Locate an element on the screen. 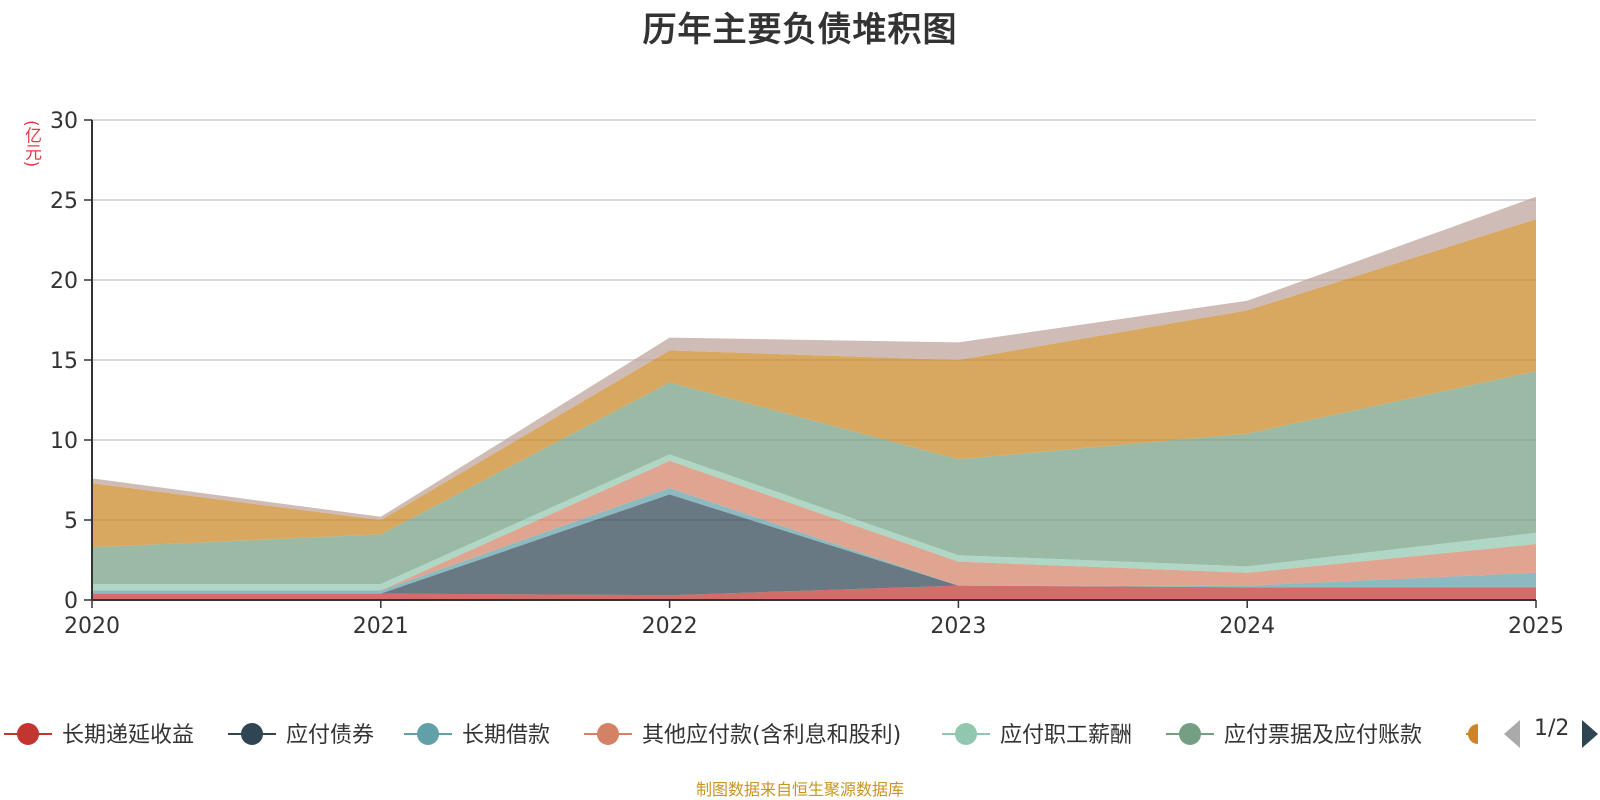  legend-label: 应付职工薪酬 is located at coordinates (1066, 735).